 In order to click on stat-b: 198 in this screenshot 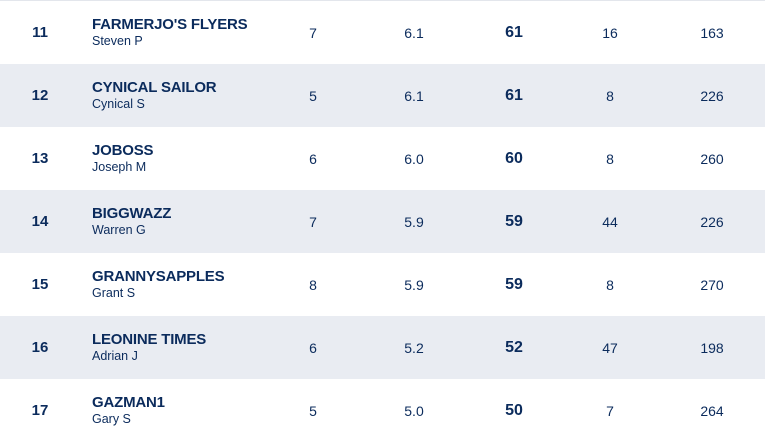, I will do `click(712, 347)`.